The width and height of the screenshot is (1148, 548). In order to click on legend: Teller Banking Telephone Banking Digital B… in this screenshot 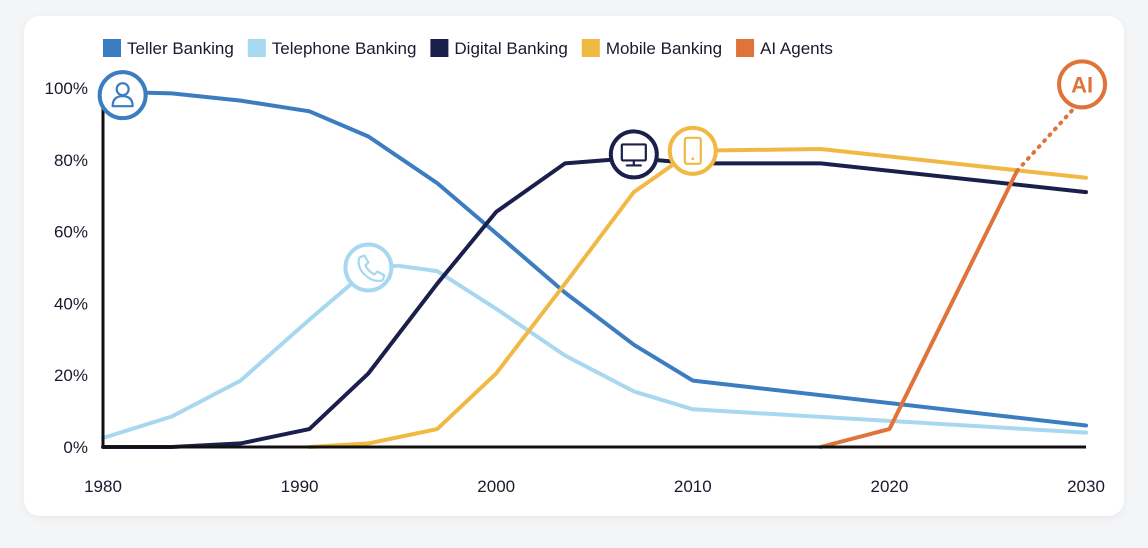, I will do `click(468, 48)`.